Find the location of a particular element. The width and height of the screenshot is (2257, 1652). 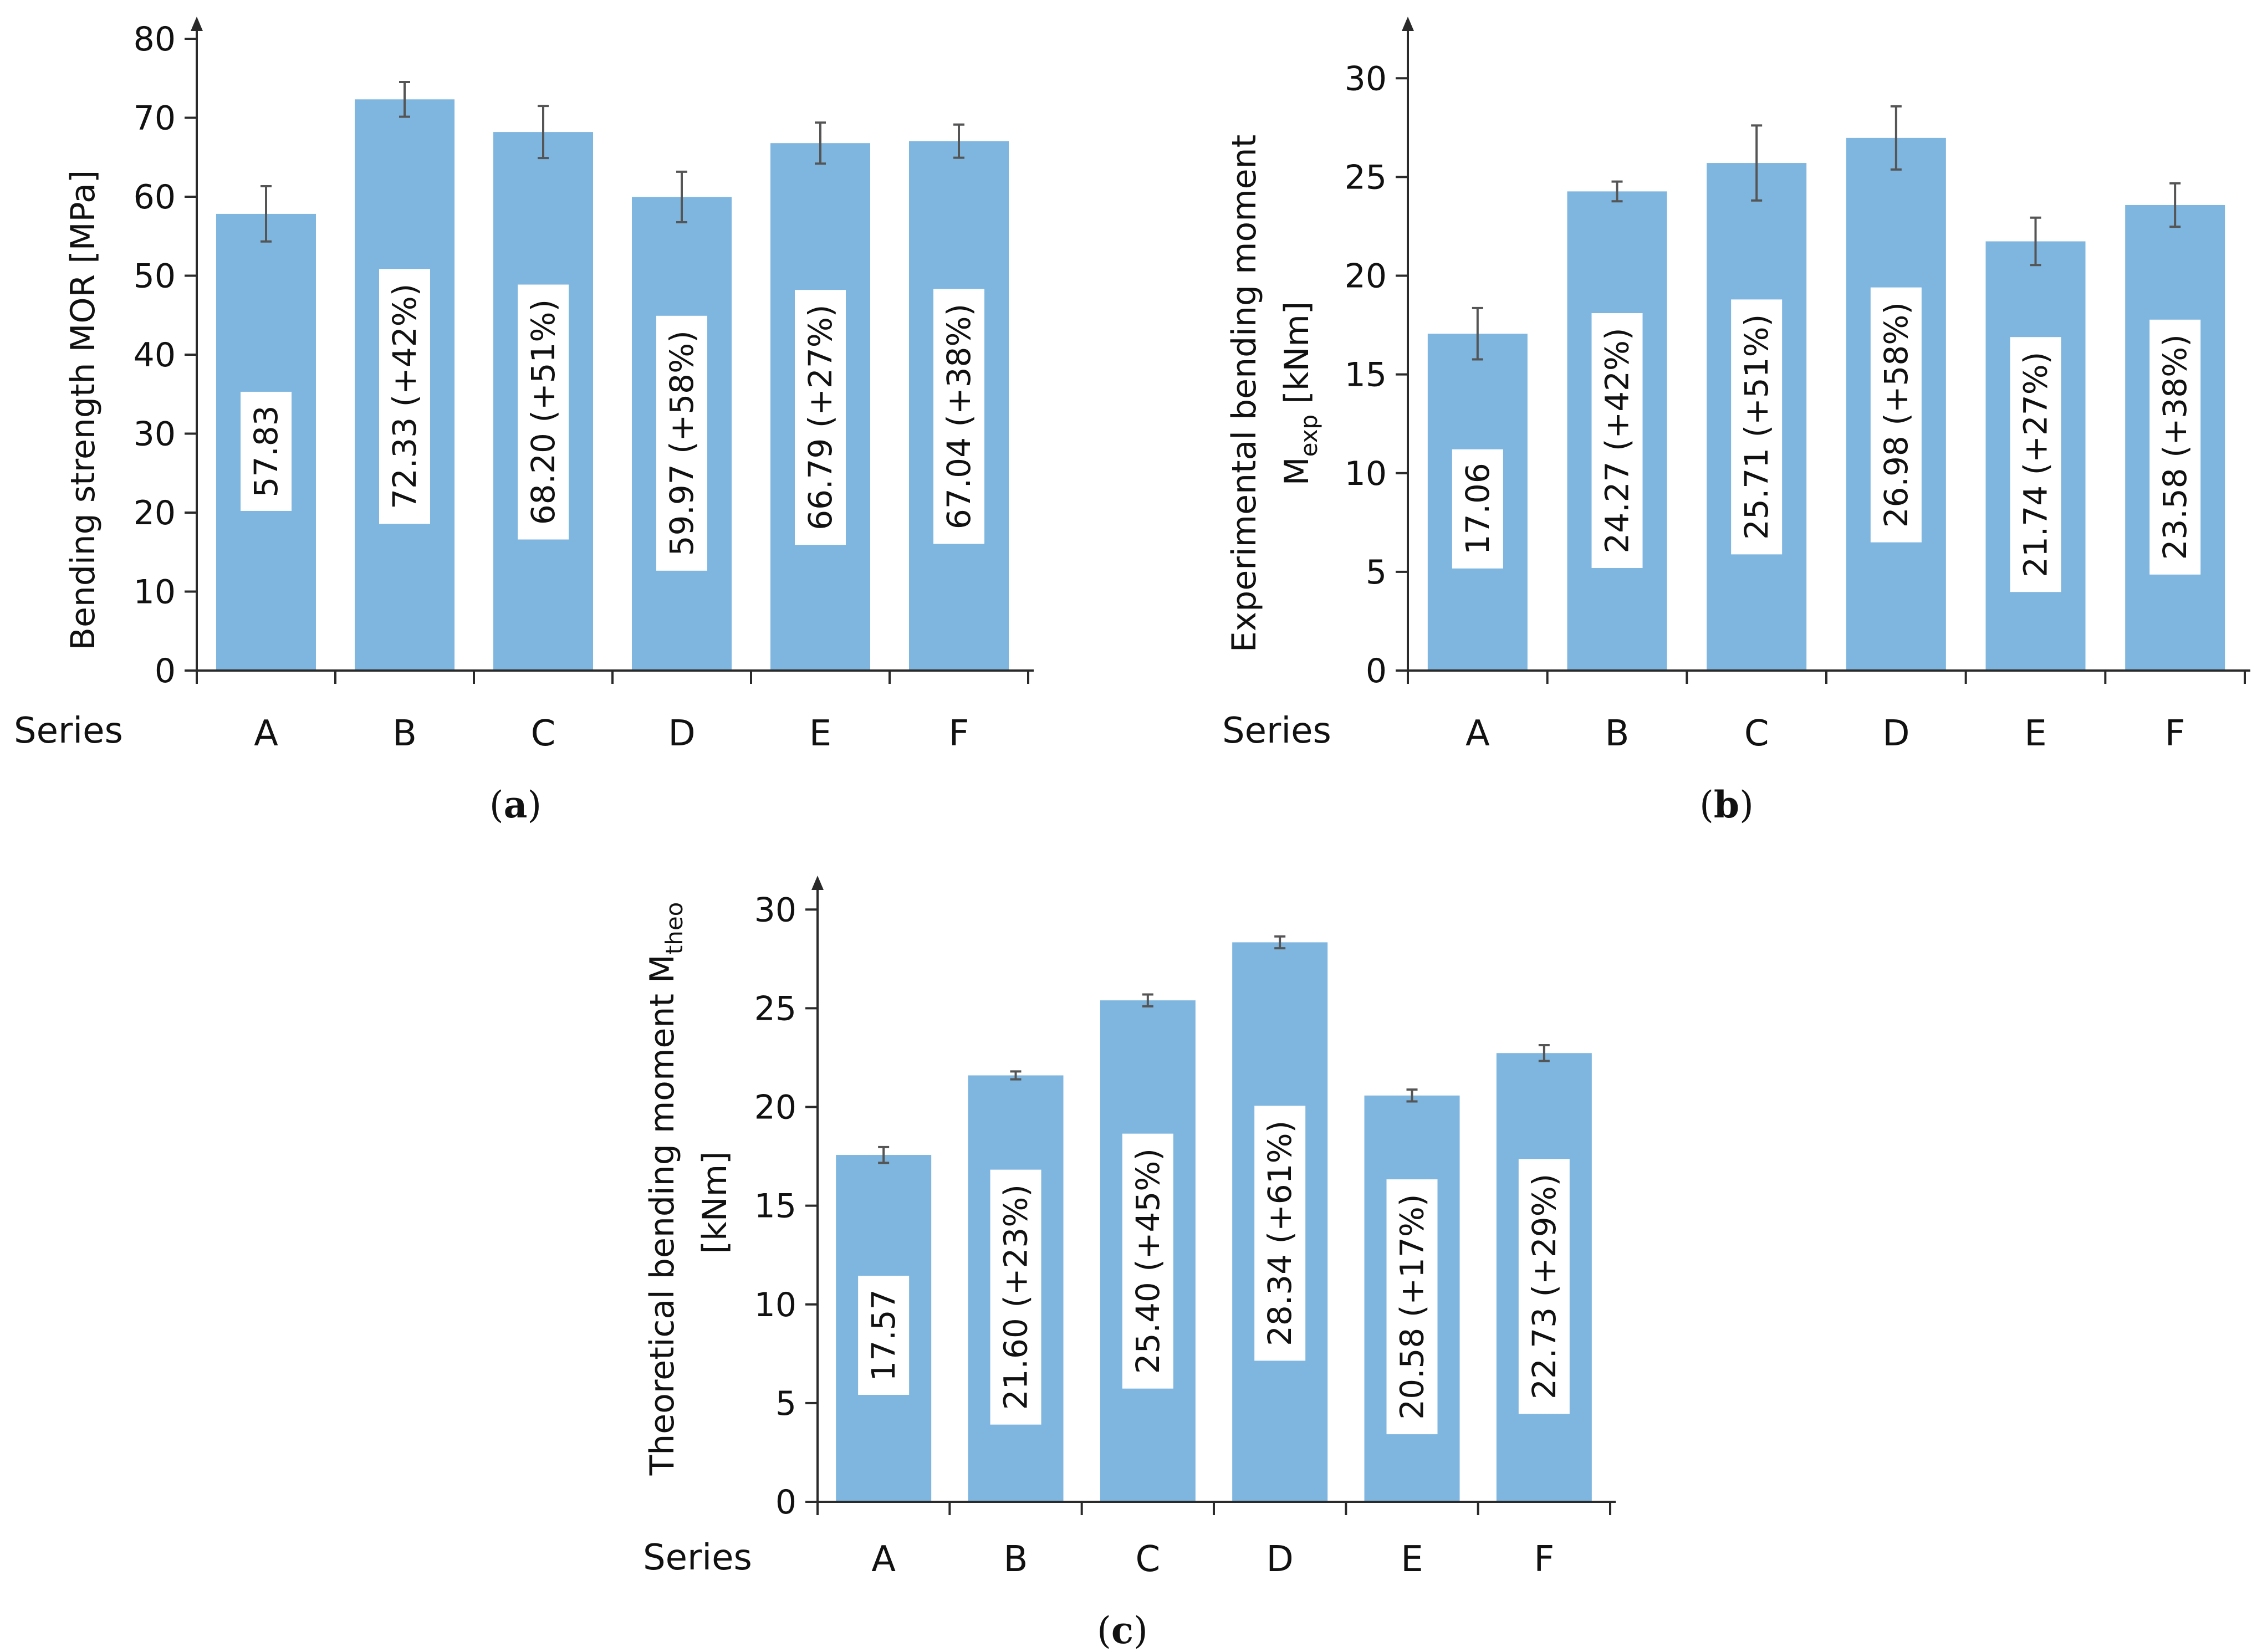

chart-a-bar-label-group-B: 72.33 (+42%) is located at coordinates (404, 396).